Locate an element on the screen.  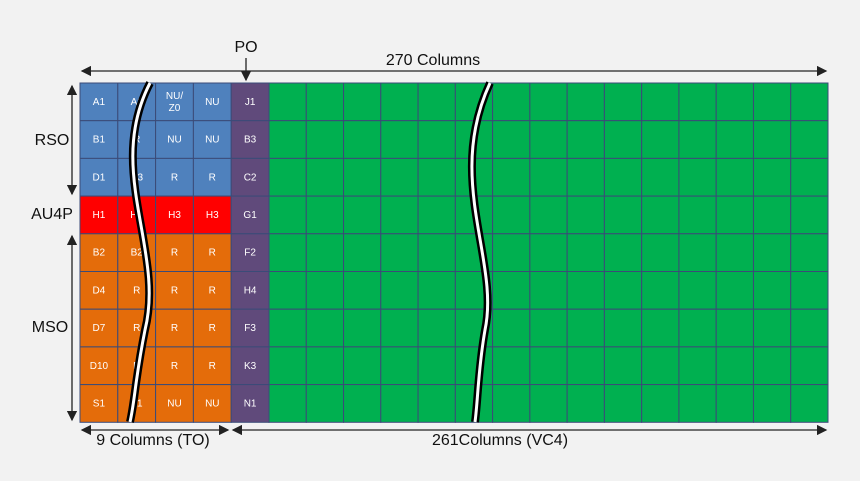
toh-label: 9 Columns (TO) is located at coordinates (153, 440).